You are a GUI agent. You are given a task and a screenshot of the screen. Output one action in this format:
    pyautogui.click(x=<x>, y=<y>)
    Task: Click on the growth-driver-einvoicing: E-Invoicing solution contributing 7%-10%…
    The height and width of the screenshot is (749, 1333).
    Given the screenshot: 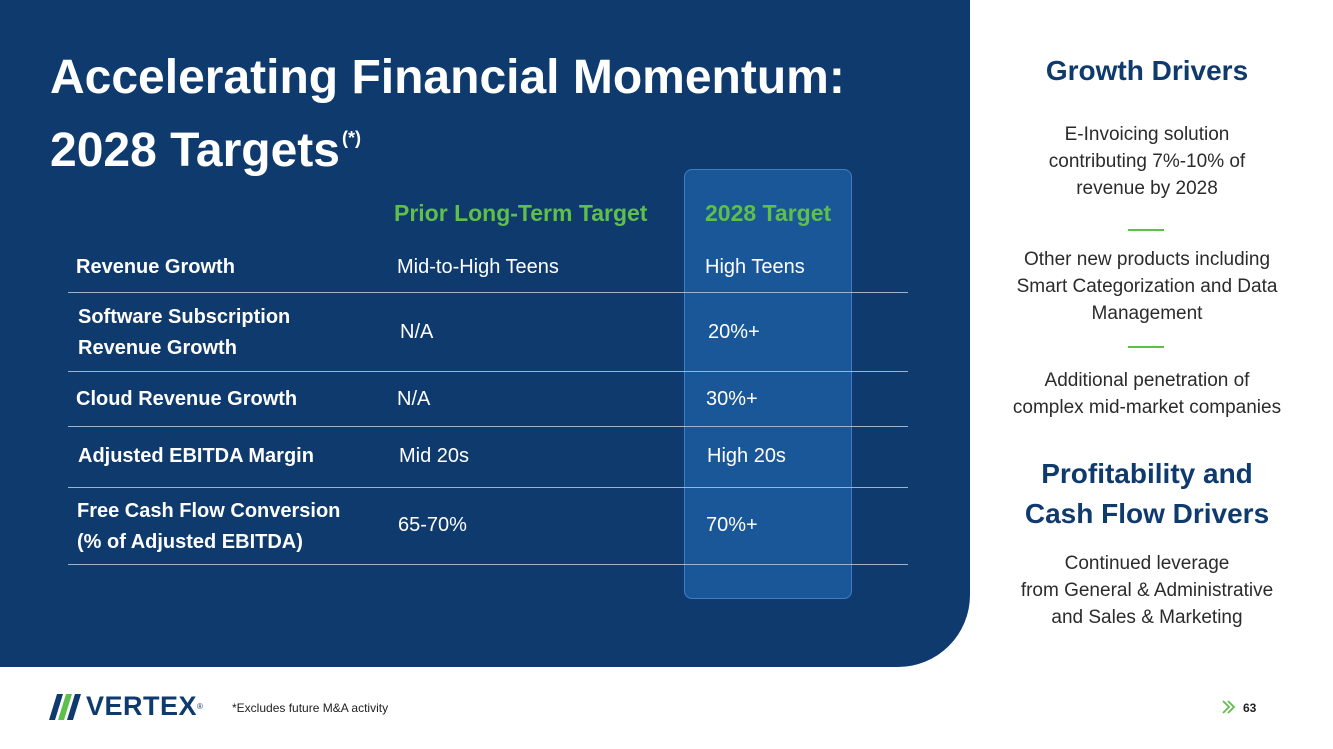 What is the action you would take?
    pyautogui.click(x=1147, y=161)
    